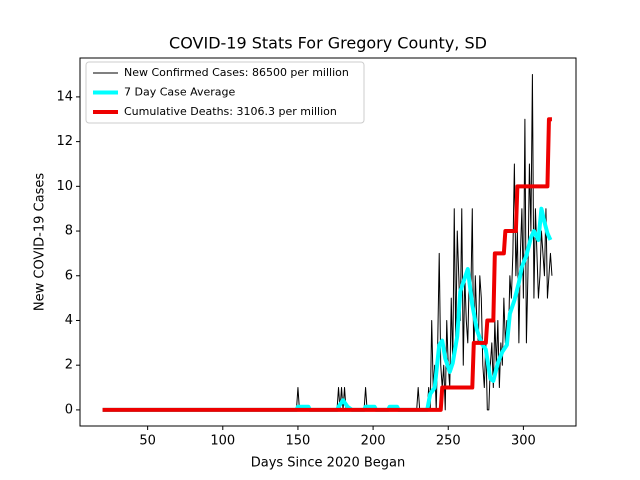 The image size is (640, 480). I want to click on y-tick-label: 0, so click(69, 409).